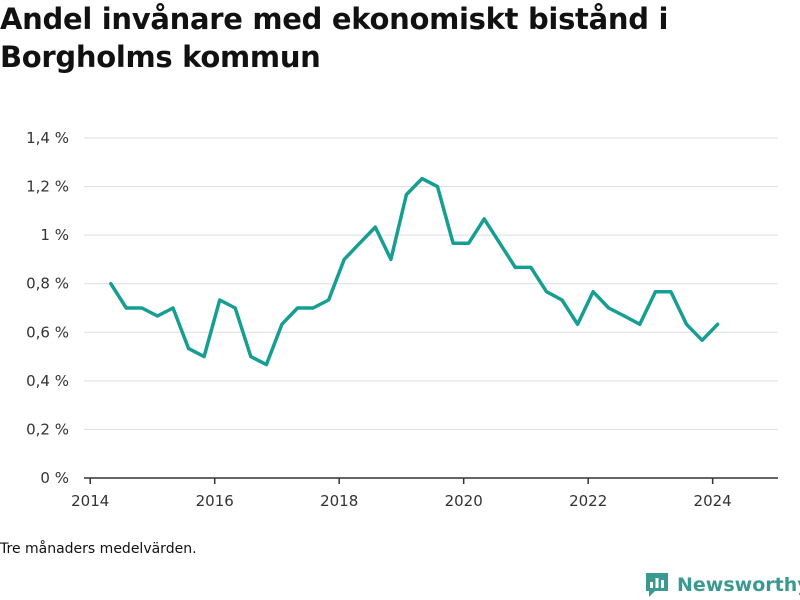  I want to click on x-axis: 2014 2016 2018 2020 2022 2024, so click(424, 493).